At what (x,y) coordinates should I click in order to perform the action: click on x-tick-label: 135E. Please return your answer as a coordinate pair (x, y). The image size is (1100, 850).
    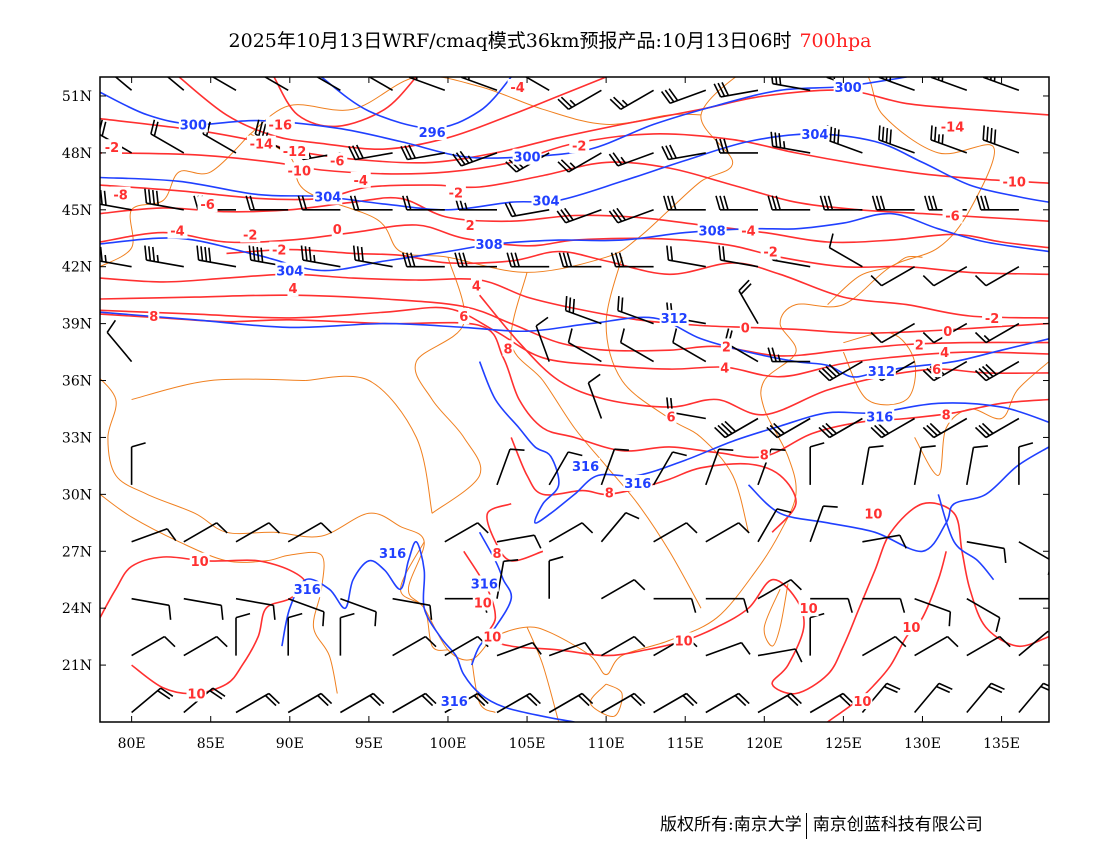
    Looking at the image, I should click on (1001, 744).